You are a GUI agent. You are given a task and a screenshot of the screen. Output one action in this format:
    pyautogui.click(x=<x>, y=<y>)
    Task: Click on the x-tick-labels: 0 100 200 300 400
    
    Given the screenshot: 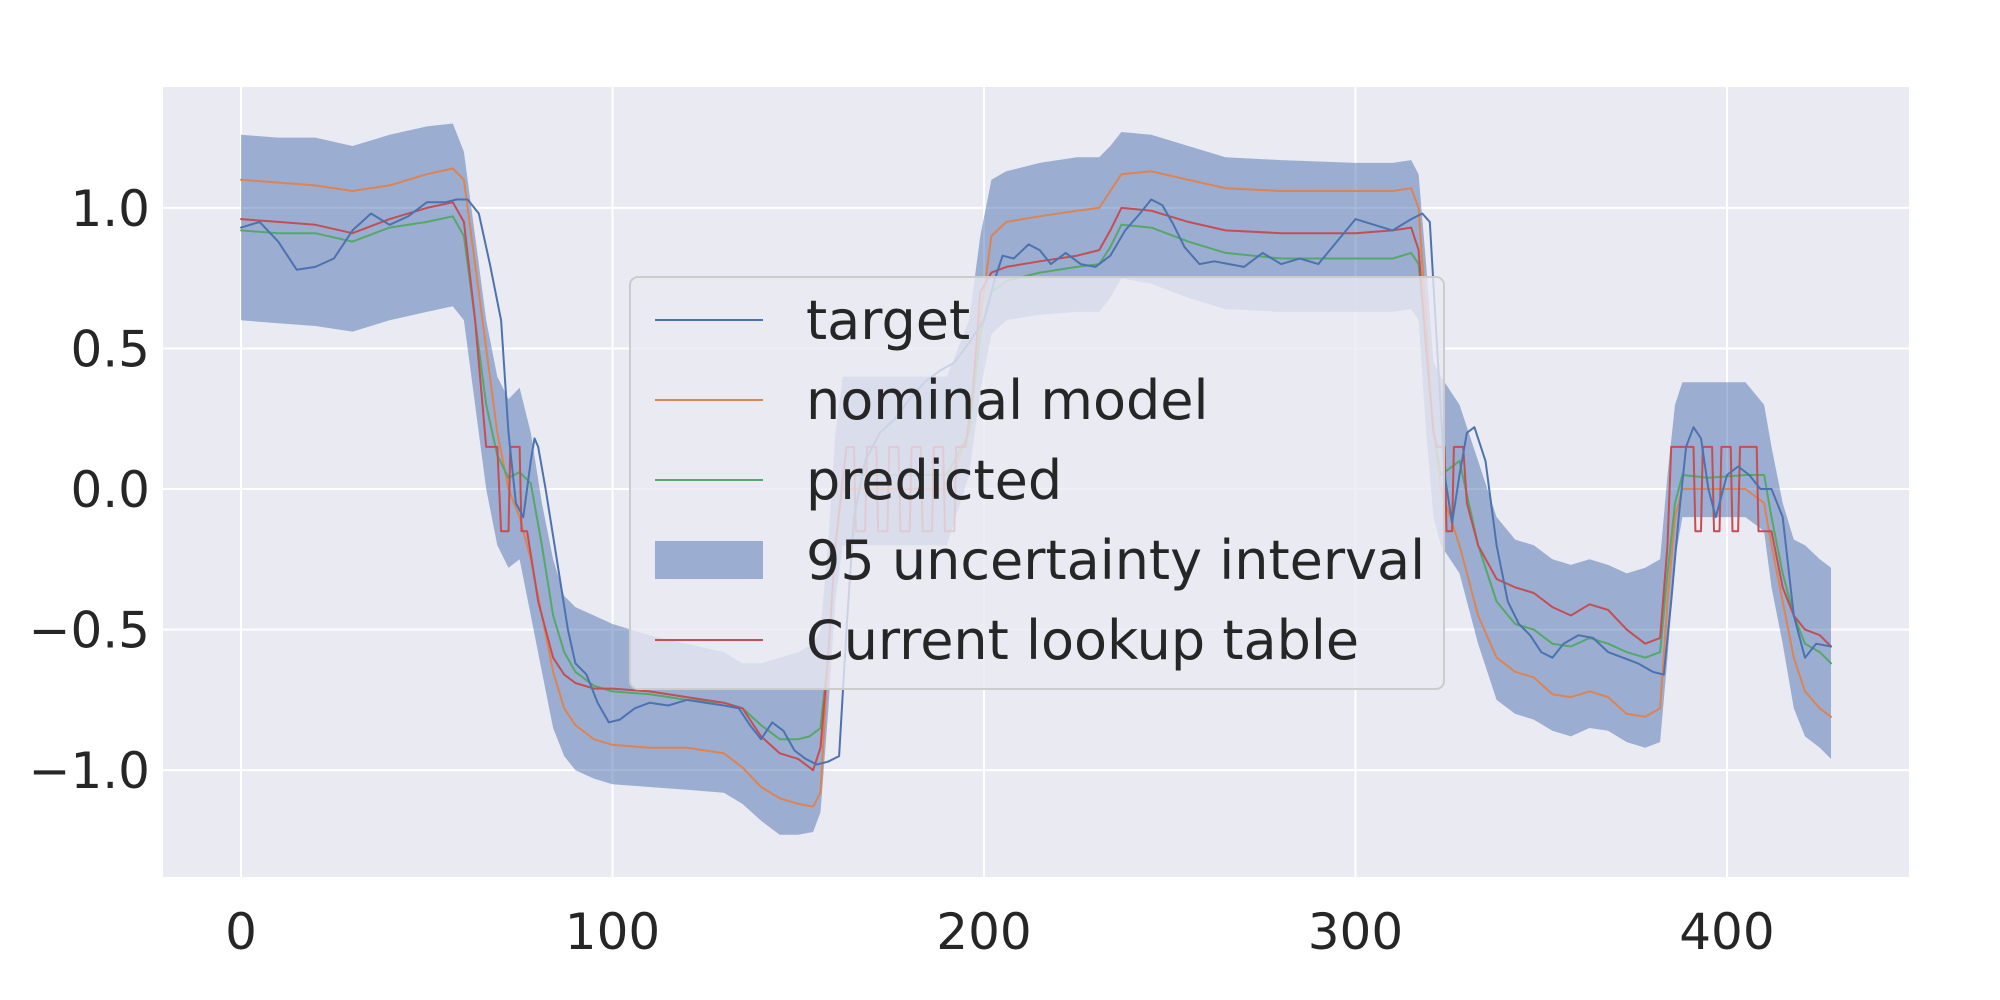 What is the action you would take?
    pyautogui.click(x=1000, y=932)
    